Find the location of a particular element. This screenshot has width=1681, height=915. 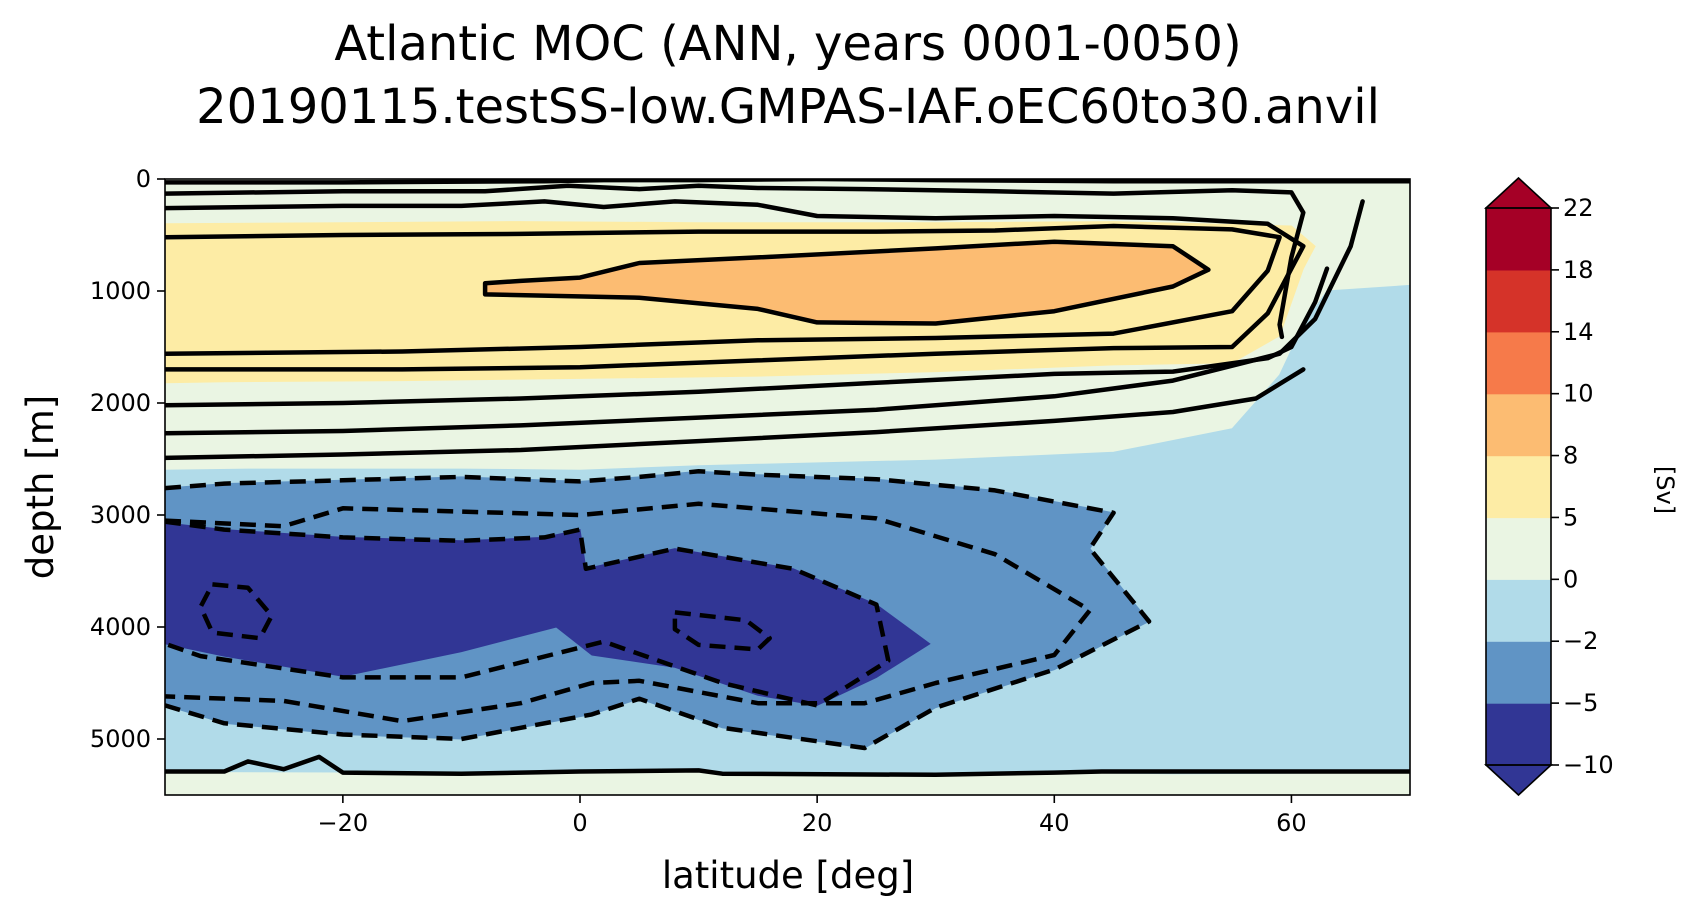

colorbar-tick-label: −5 is located at coordinates (1580, 703).